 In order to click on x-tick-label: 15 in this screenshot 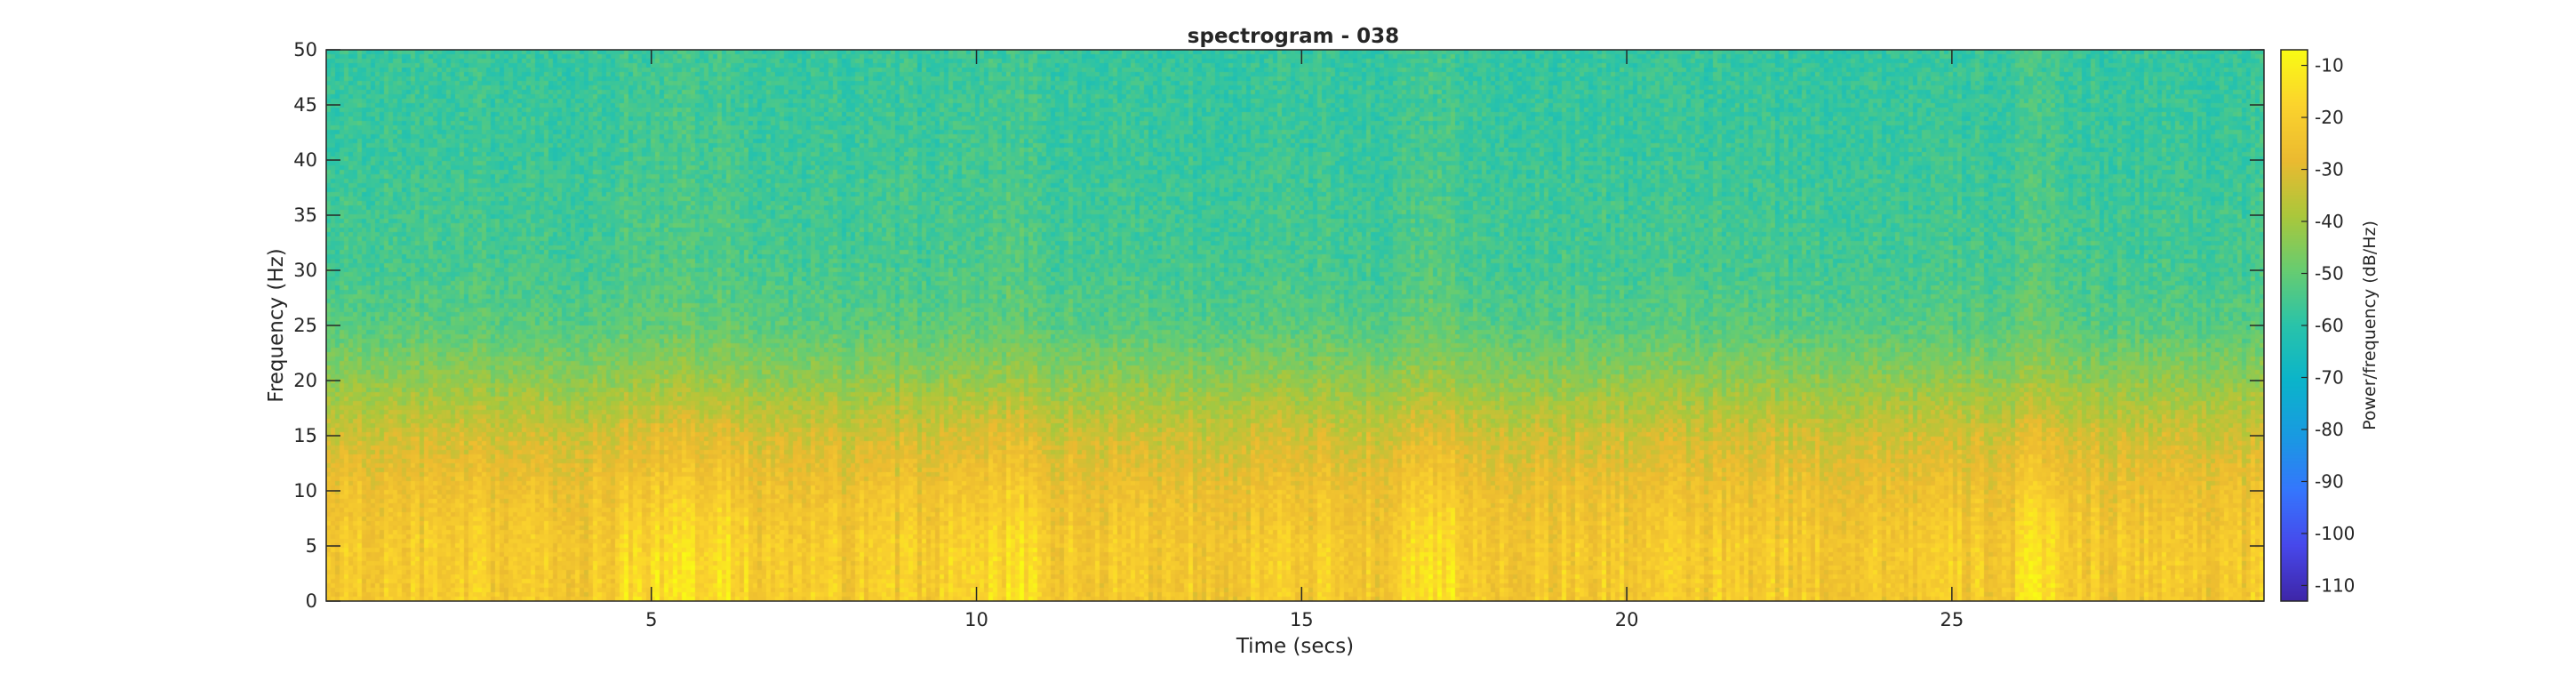, I will do `click(1302, 619)`.